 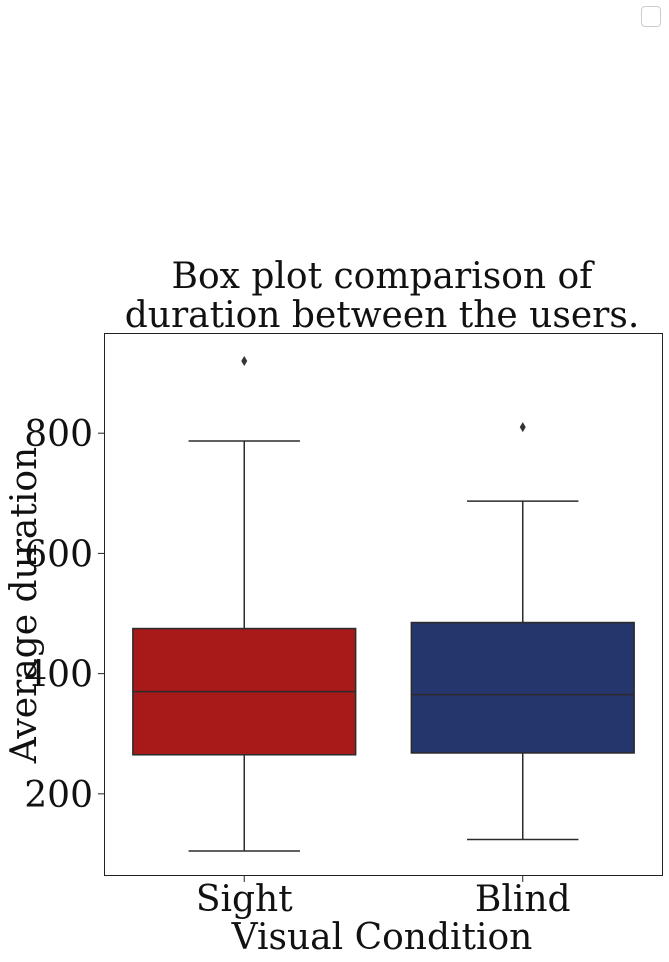 I want to click on chart-title-line-1: Box plot comparison of, so click(x=384, y=276).